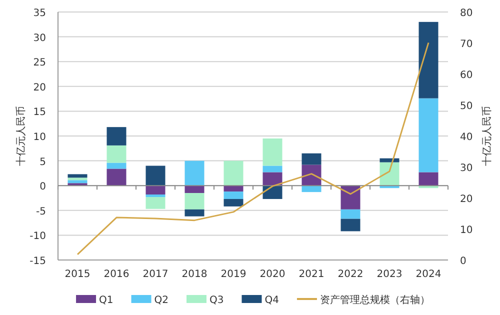 The width and height of the screenshot is (500, 315). I want to click on y2-tick-label: 80, so click(466, 13).